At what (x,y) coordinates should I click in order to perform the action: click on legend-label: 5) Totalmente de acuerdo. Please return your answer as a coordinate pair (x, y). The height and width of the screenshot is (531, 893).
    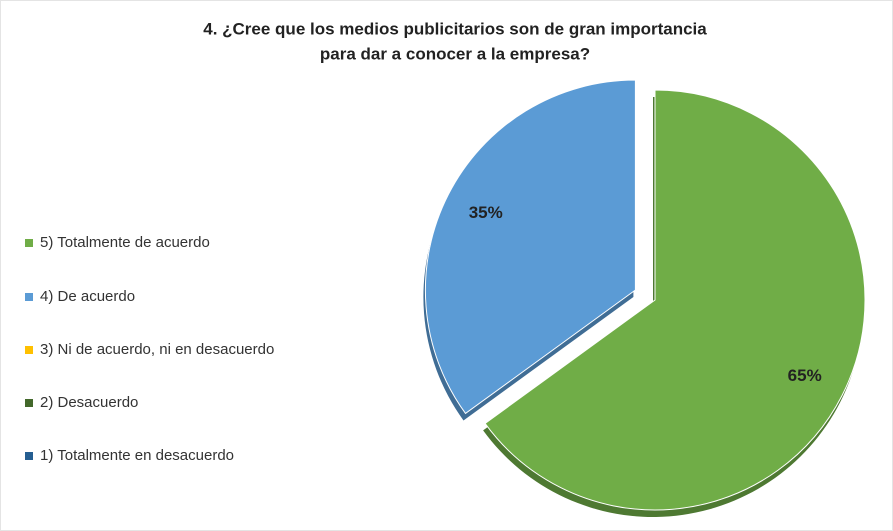
    Looking at the image, I should click on (125, 242).